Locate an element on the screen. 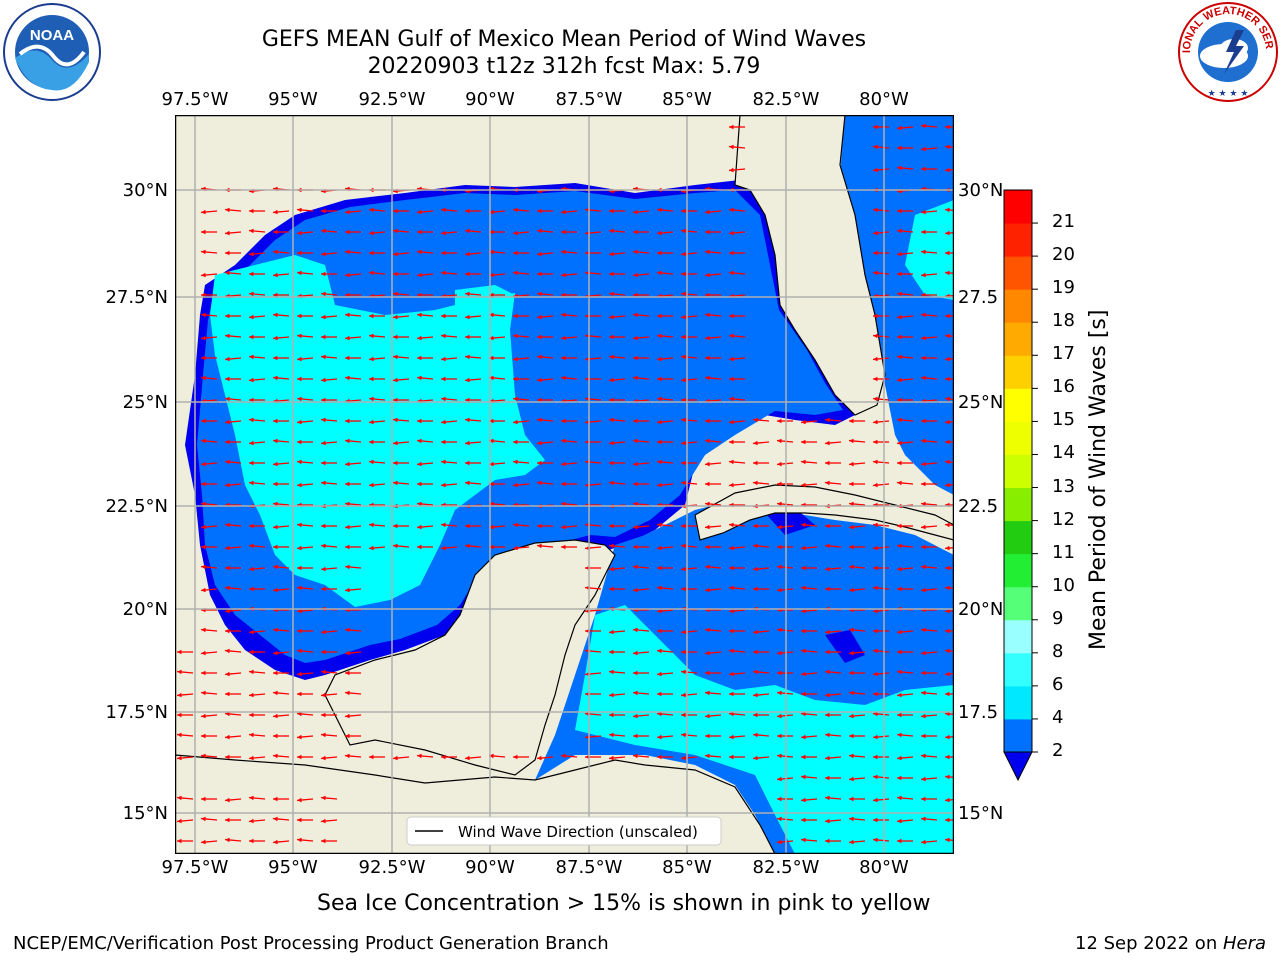  lat-label-left: 20°N is located at coordinates (145, 609).